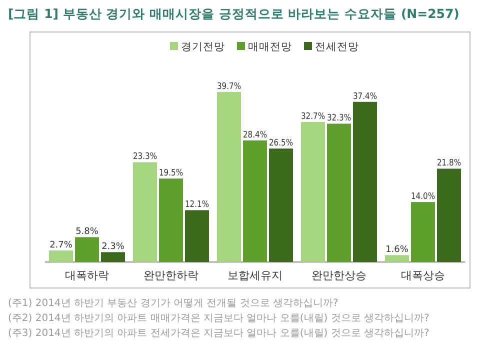  I want to click on data-label: 37.4%, so click(367, 97).